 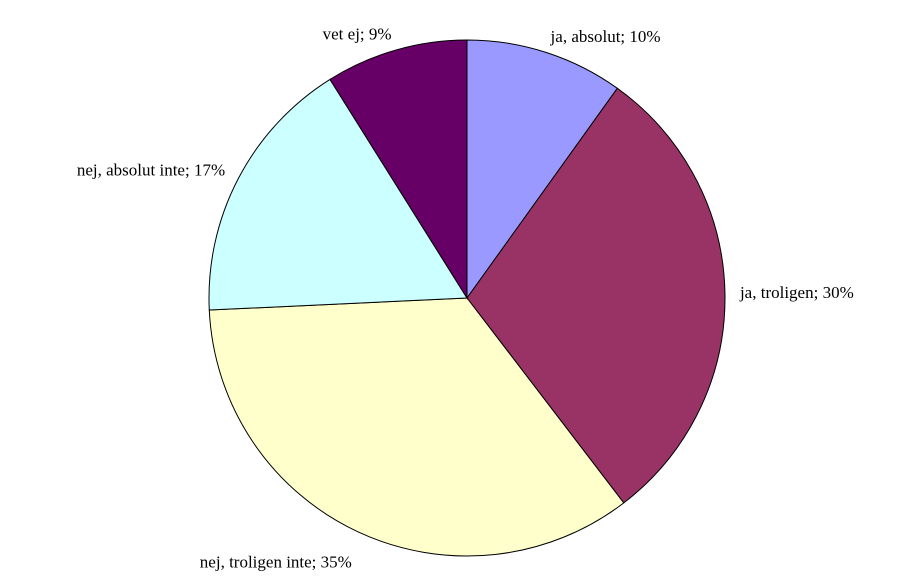 What do you see at coordinates (133, 169) in the screenshot?
I see `category-name: nej, absolut inte;` at bounding box center [133, 169].